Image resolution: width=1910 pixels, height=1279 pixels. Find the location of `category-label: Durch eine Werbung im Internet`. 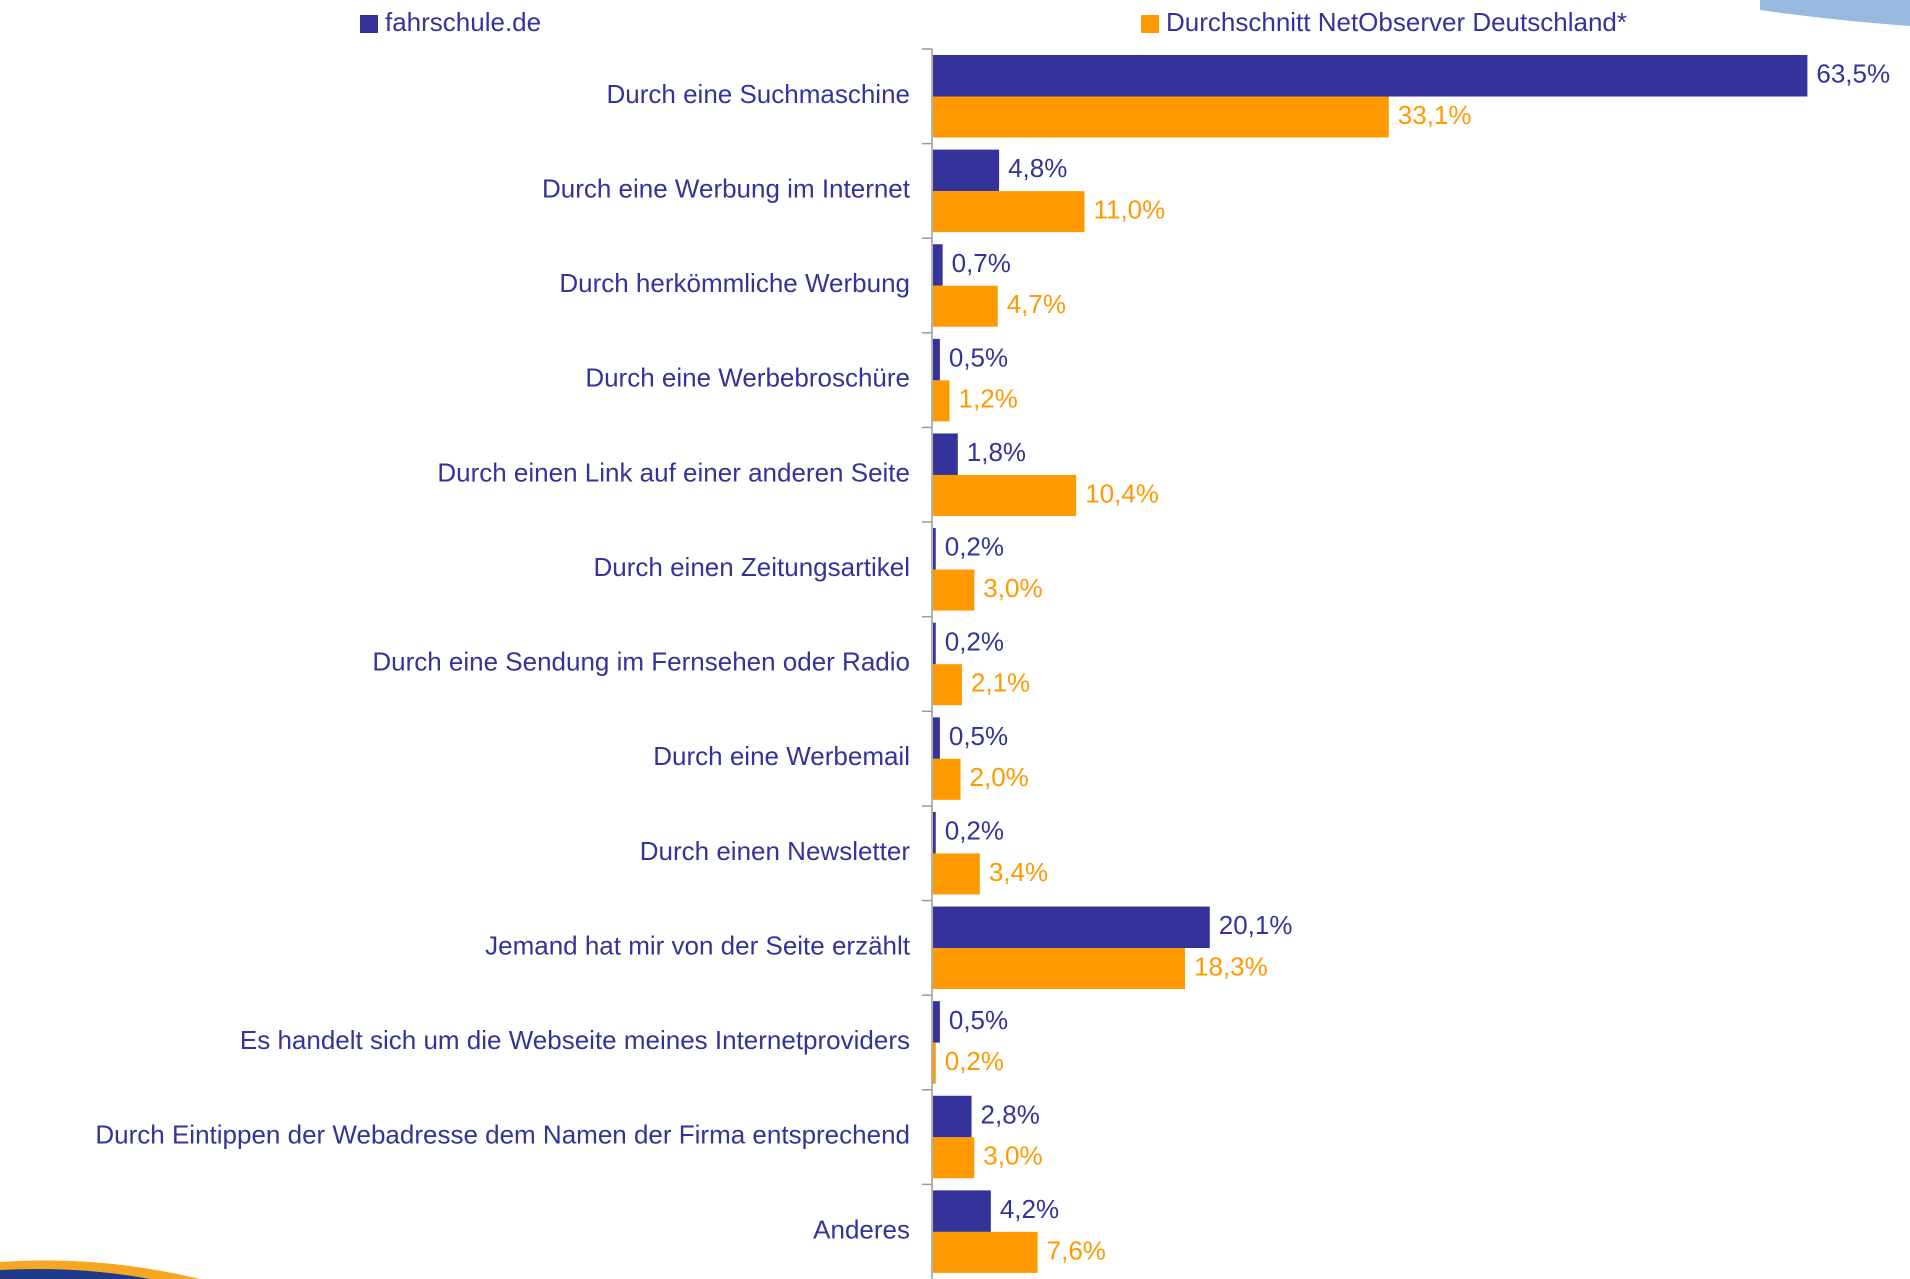

category-label: Durch eine Werbung im Internet is located at coordinates (726, 188).